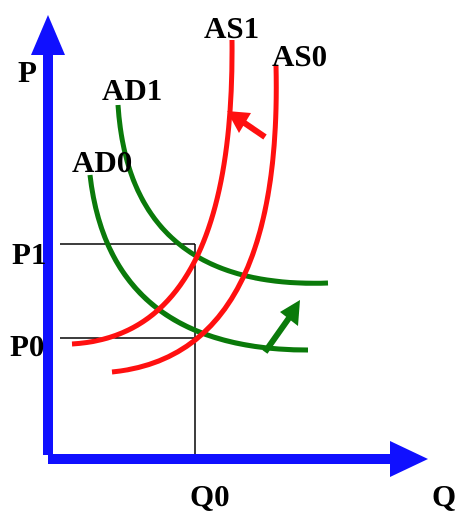 This screenshot has width=463, height=516. Describe the element at coordinates (299, 55) in the screenshot. I see `as0-label: AS0` at that location.